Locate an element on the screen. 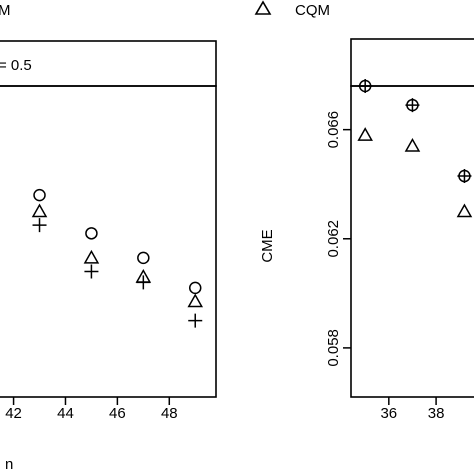  y-axis-label: CME is located at coordinates (267, 245).